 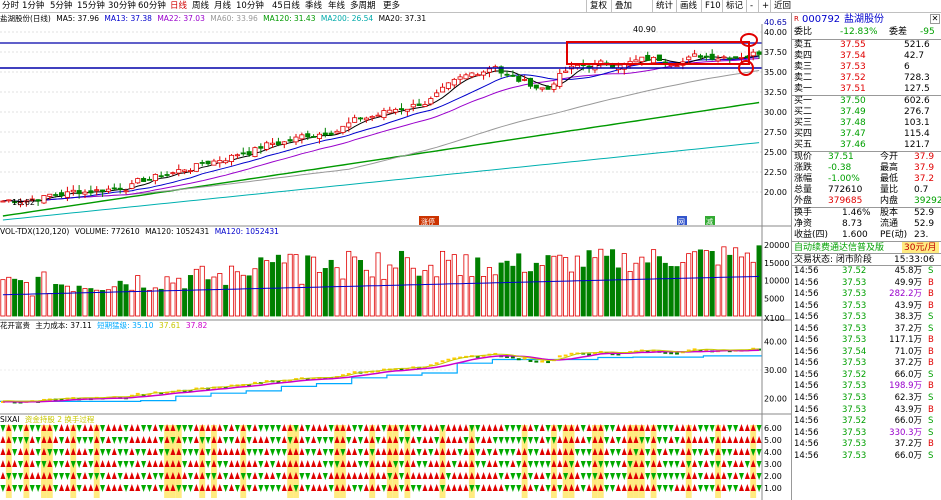 I want to click on promo-price: 30元/月, so click(x=920, y=248).